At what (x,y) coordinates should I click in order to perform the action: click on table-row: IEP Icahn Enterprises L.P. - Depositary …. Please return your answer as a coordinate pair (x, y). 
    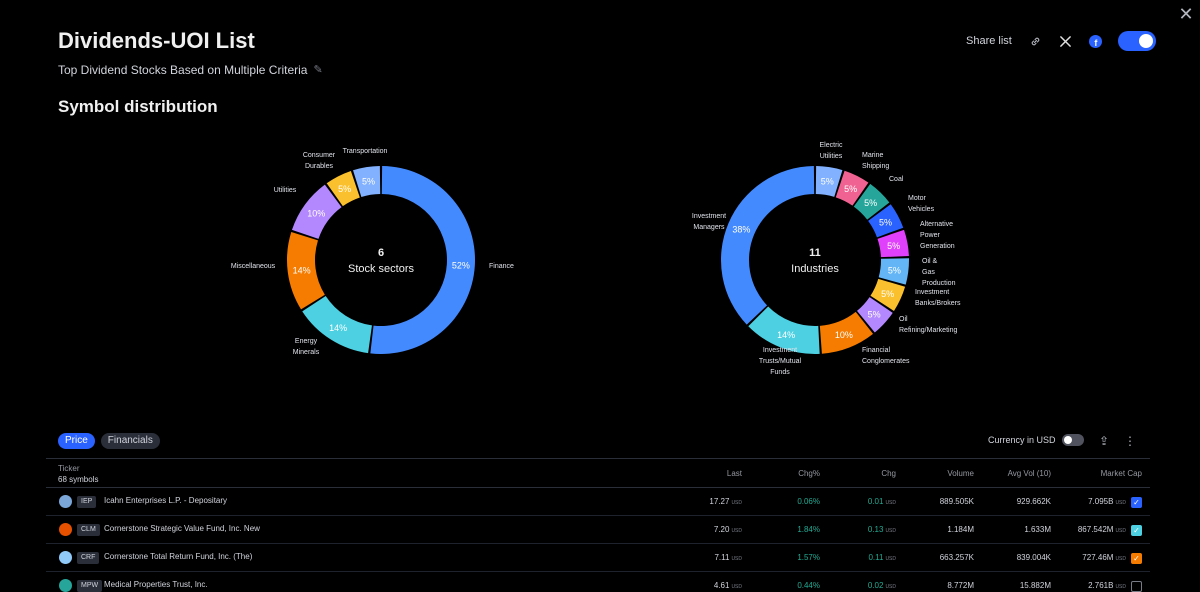
    Looking at the image, I should click on (598, 502).